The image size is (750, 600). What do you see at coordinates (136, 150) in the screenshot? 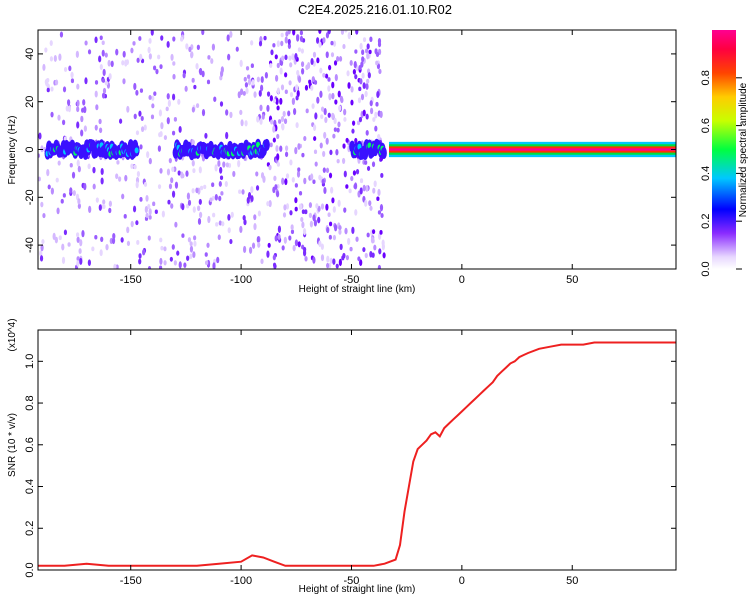
I see `signal-cell-core` at bounding box center [136, 150].